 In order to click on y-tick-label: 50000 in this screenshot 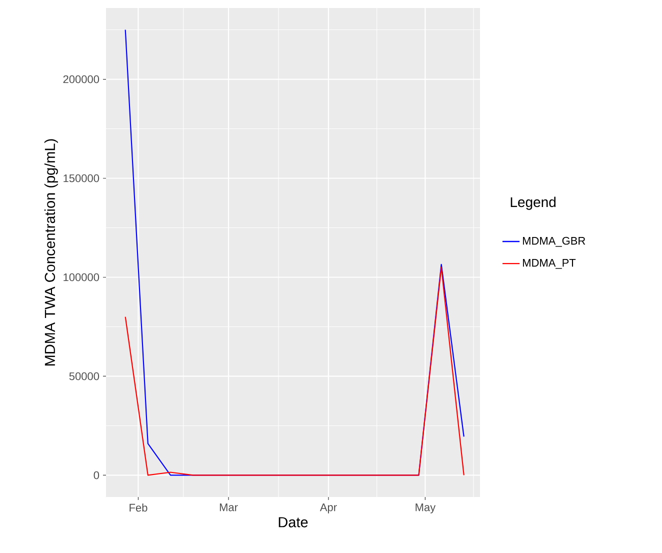, I will do `click(84, 376)`.